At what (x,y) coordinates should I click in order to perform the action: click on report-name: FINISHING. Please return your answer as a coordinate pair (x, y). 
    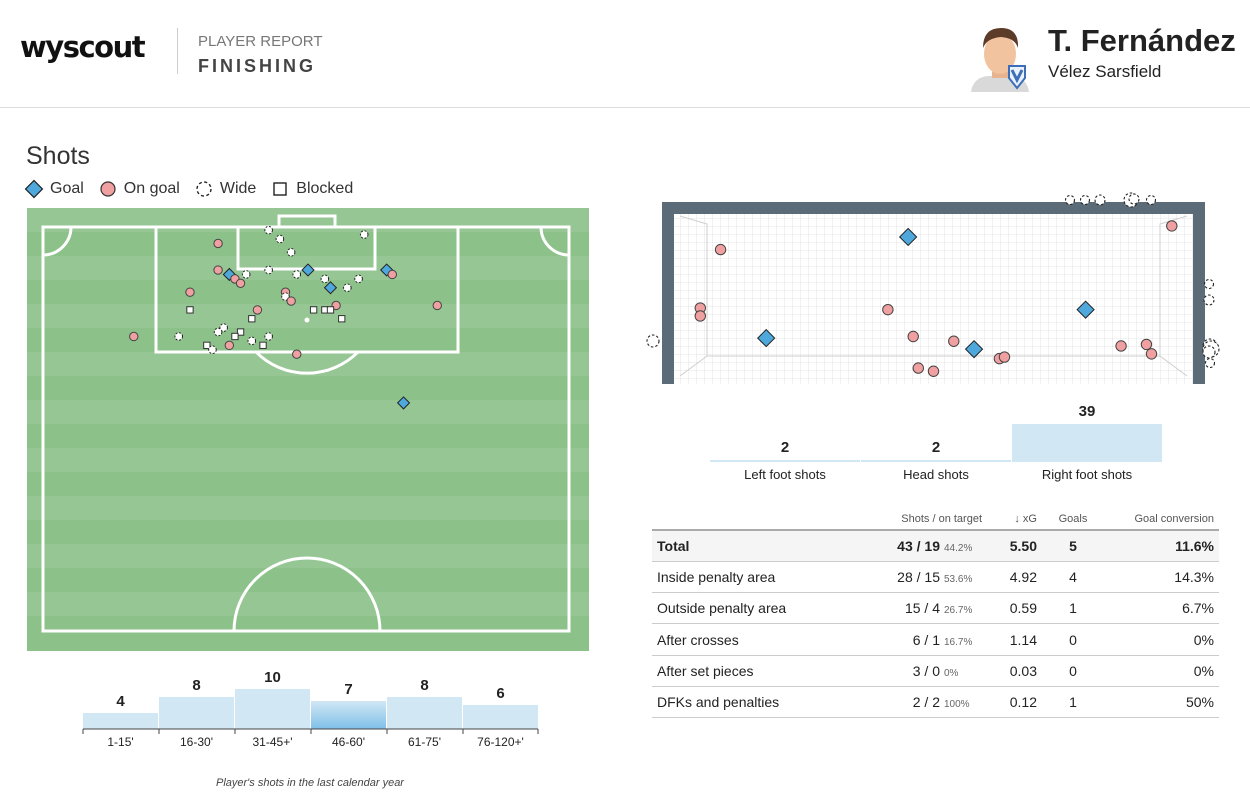
    Looking at the image, I should click on (257, 66).